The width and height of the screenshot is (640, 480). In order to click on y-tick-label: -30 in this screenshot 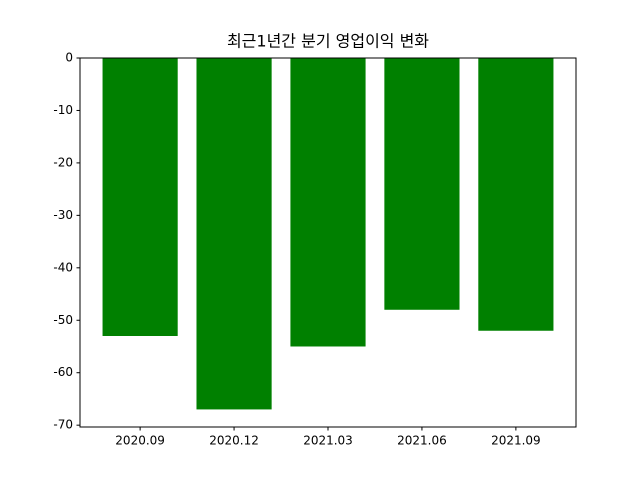, I will do `click(63, 215)`.